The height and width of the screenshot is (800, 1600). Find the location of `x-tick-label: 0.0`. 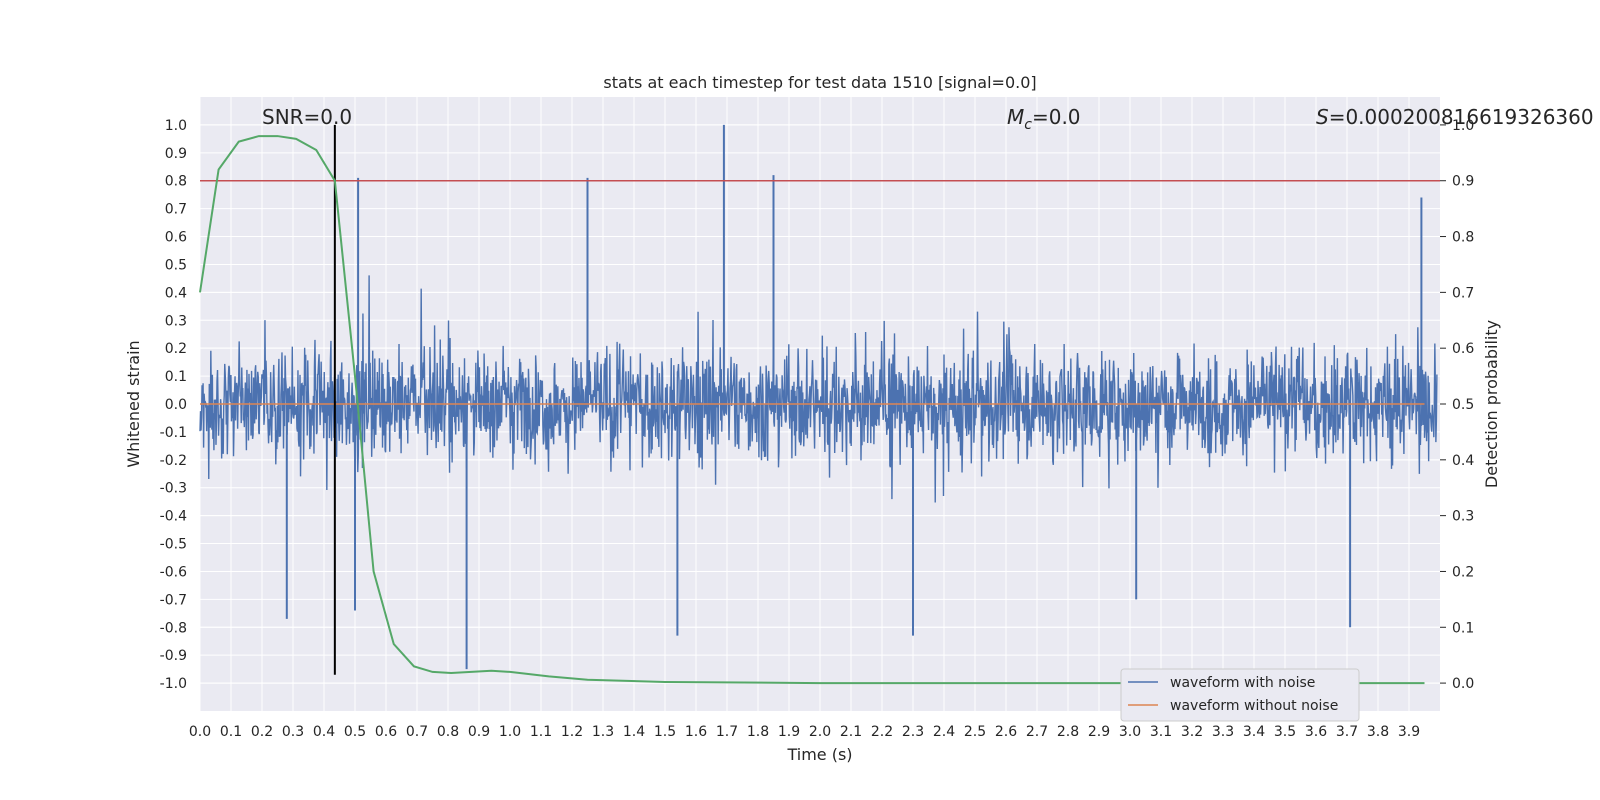

x-tick-label: 0.0 is located at coordinates (200, 732).